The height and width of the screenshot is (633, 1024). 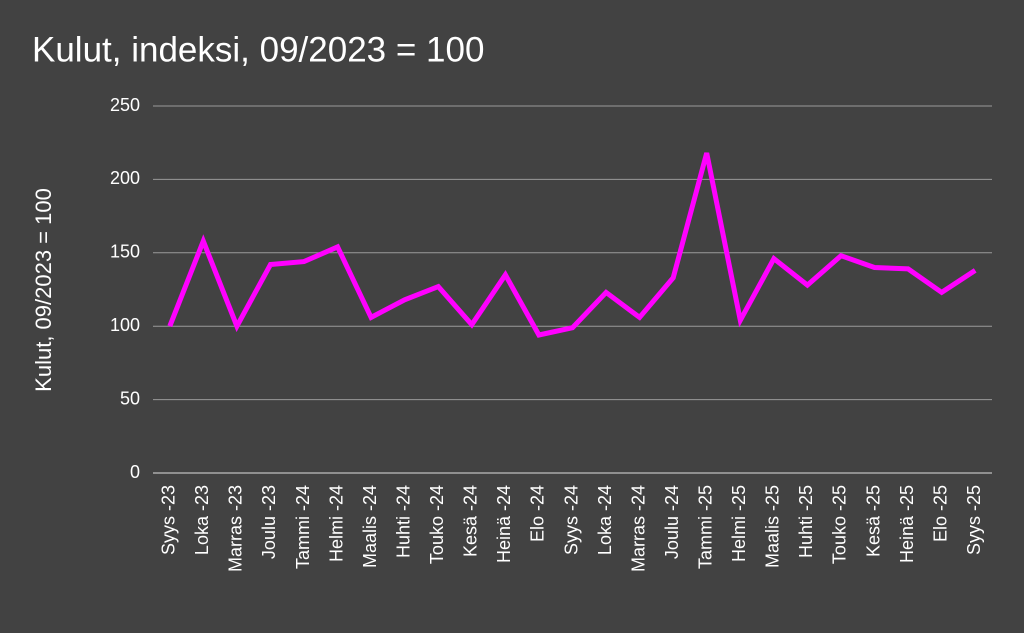 I want to click on x-tick-label: Marras -23, so click(x=236, y=528).